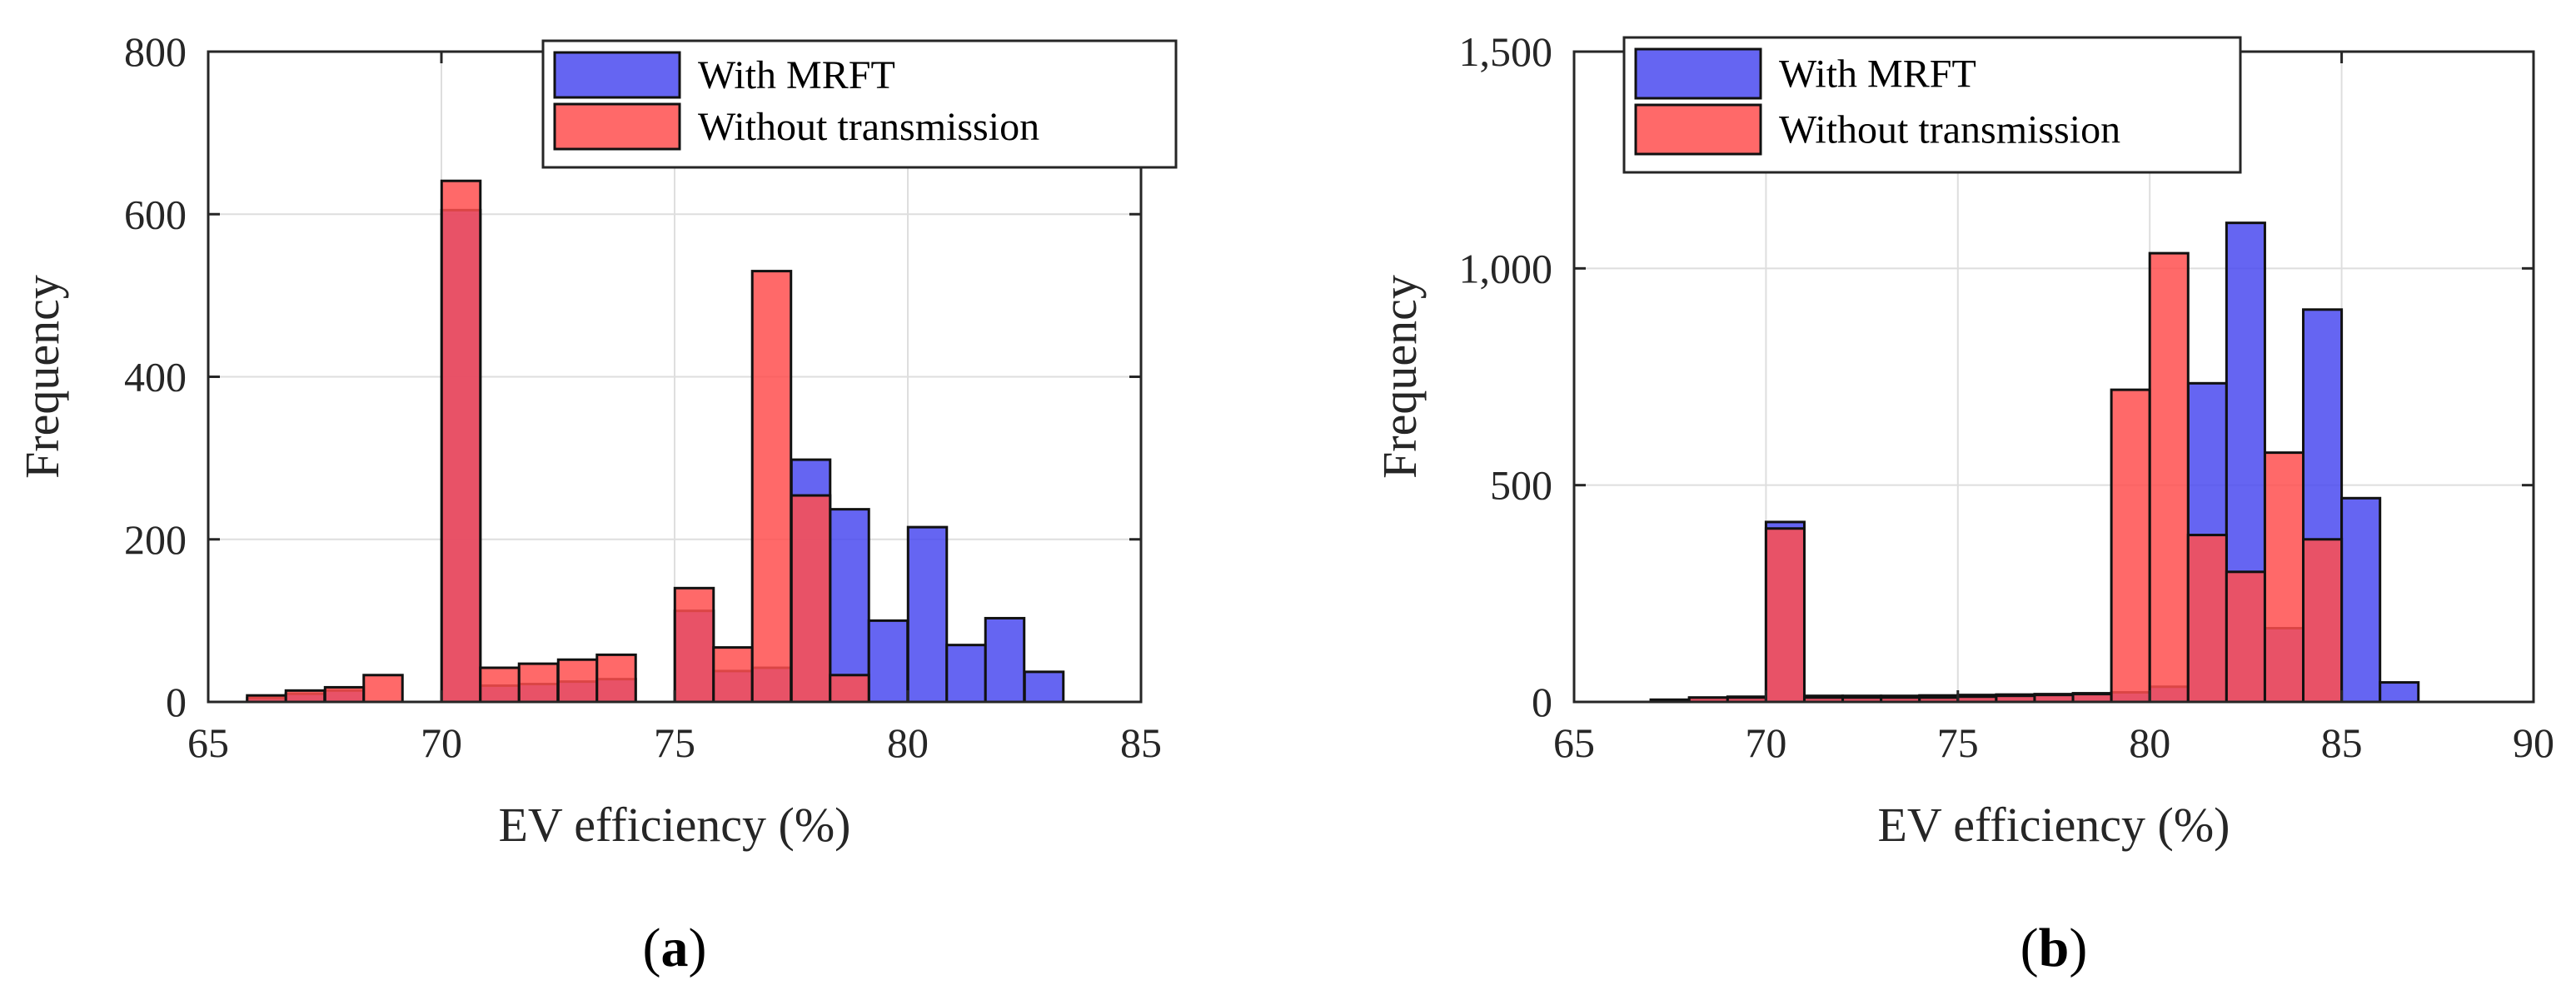 This screenshot has width=2576, height=995. What do you see at coordinates (155, 214) in the screenshot?
I see `y-tick-label: 600` at bounding box center [155, 214].